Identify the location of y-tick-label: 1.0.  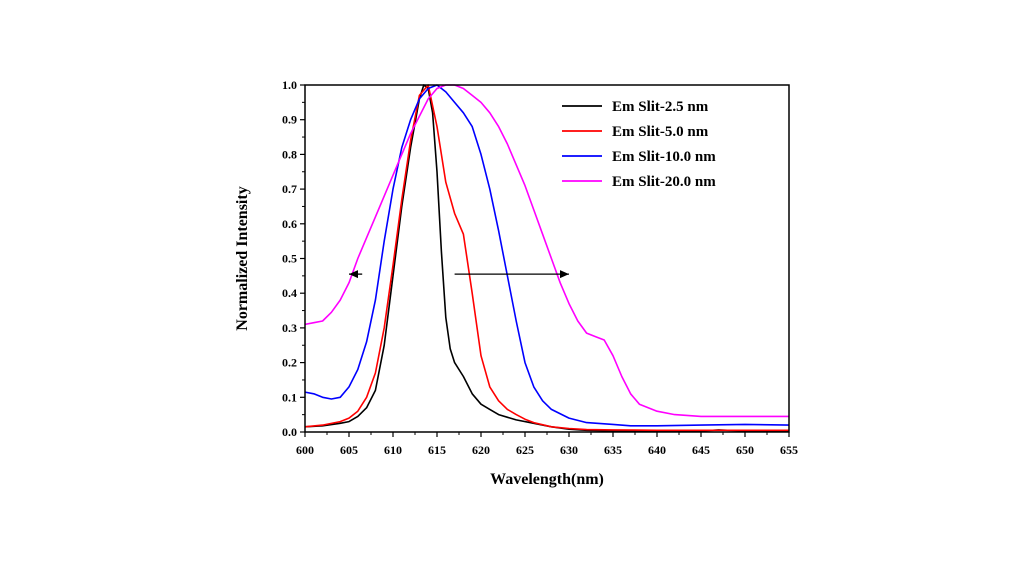
(289, 85).